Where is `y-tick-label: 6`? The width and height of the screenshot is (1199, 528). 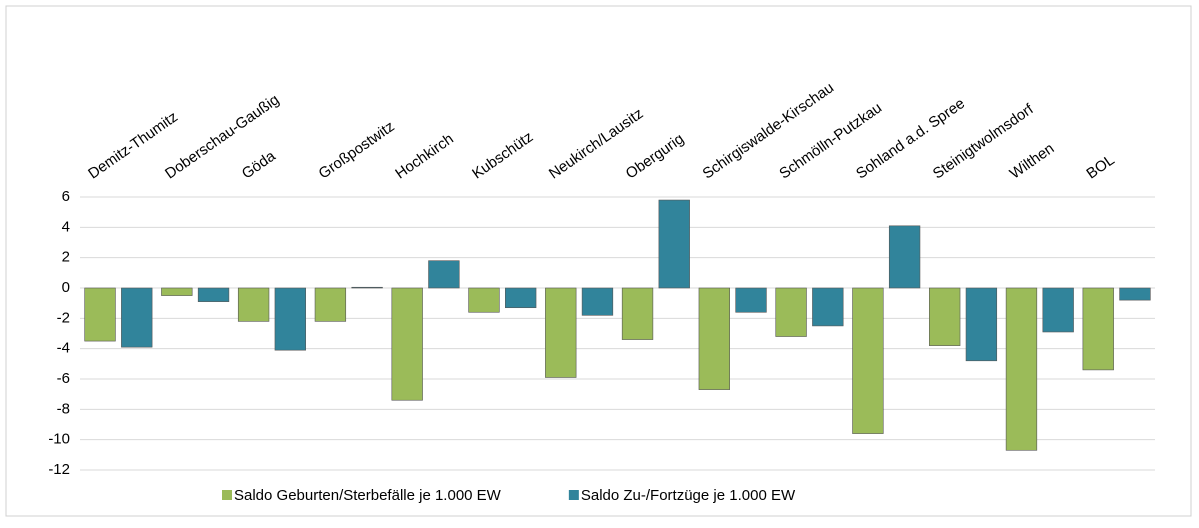
y-tick-label: 6 is located at coordinates (66, 196).